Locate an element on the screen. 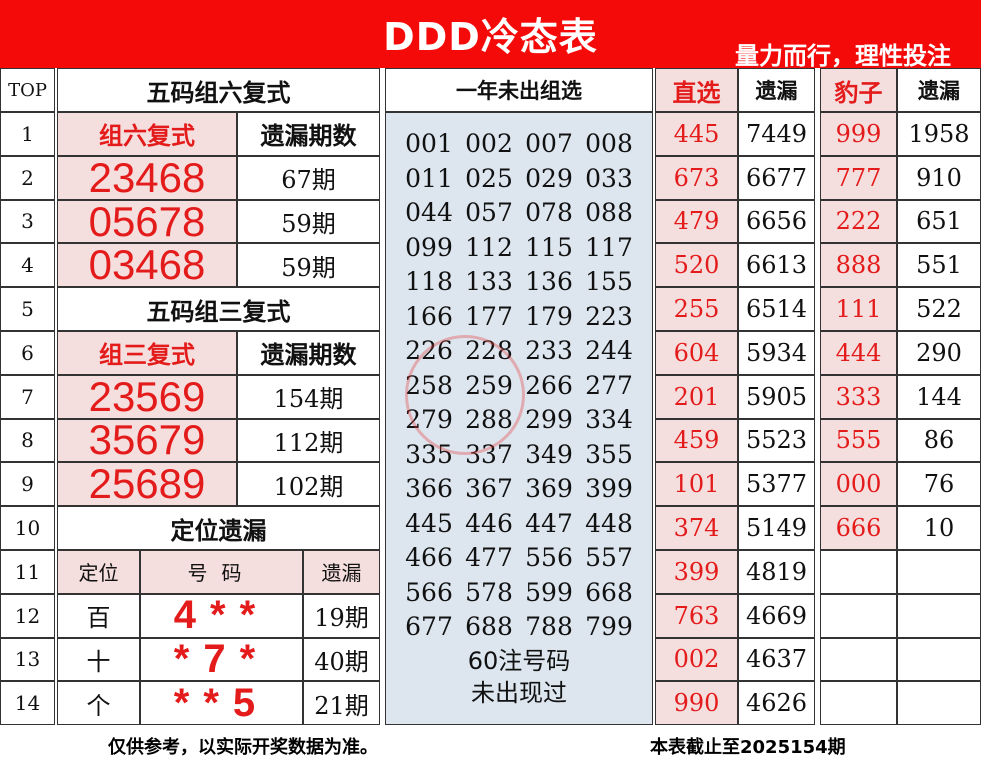 The width and height of the screenshot is (981, 760). unseen-number: 115 is located at coordinates (549, 247).